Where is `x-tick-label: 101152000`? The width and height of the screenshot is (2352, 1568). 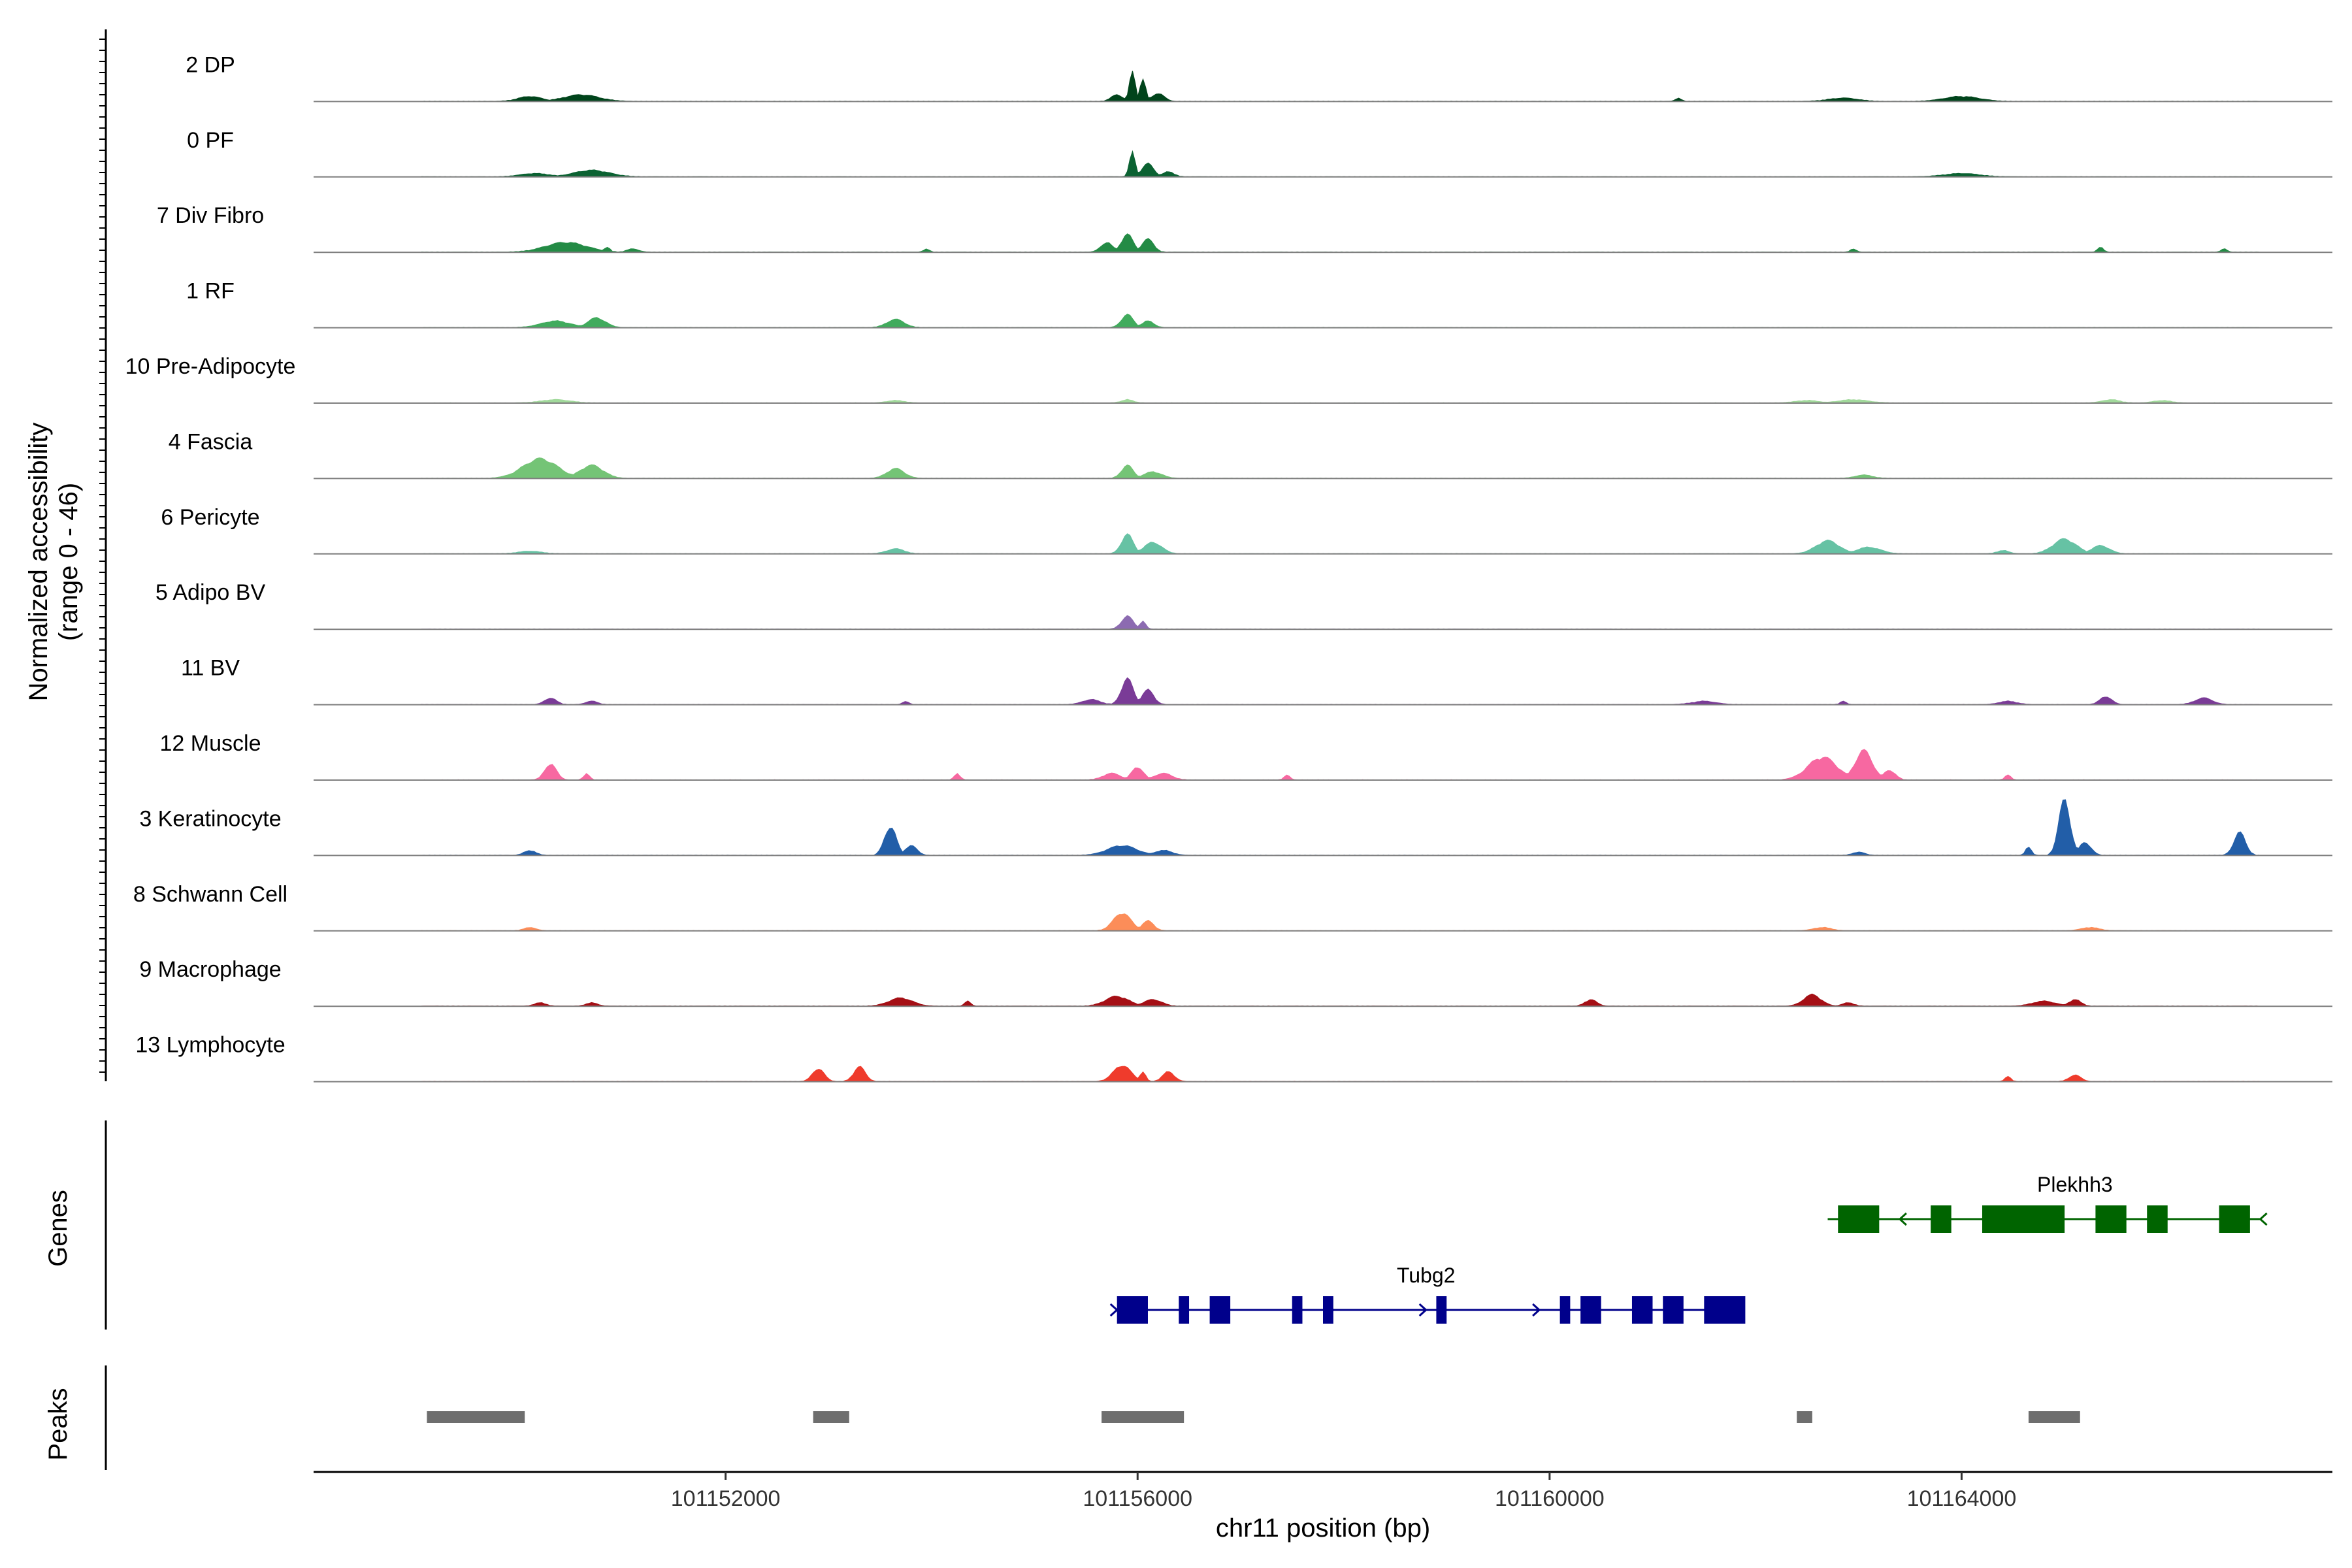
x-tick-label: 101152000 is located at coordinates (726, 1498).